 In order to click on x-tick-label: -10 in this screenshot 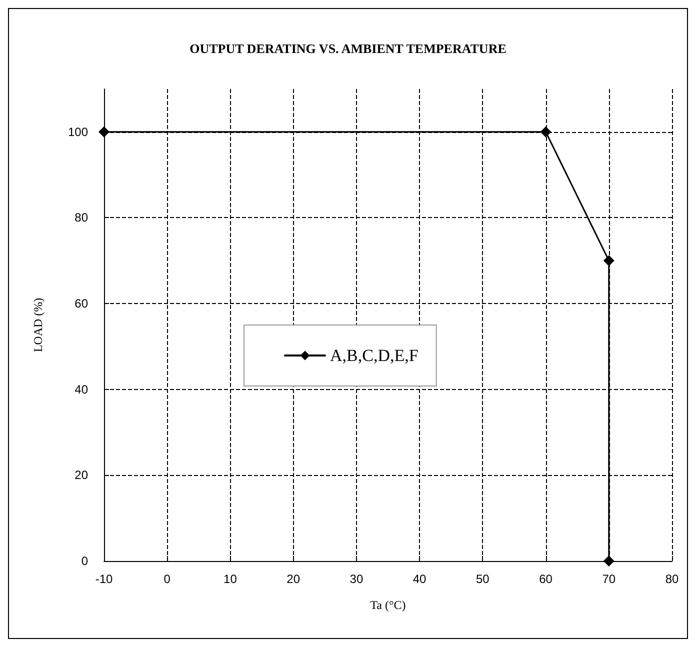, I will do `click(104, 579)`.